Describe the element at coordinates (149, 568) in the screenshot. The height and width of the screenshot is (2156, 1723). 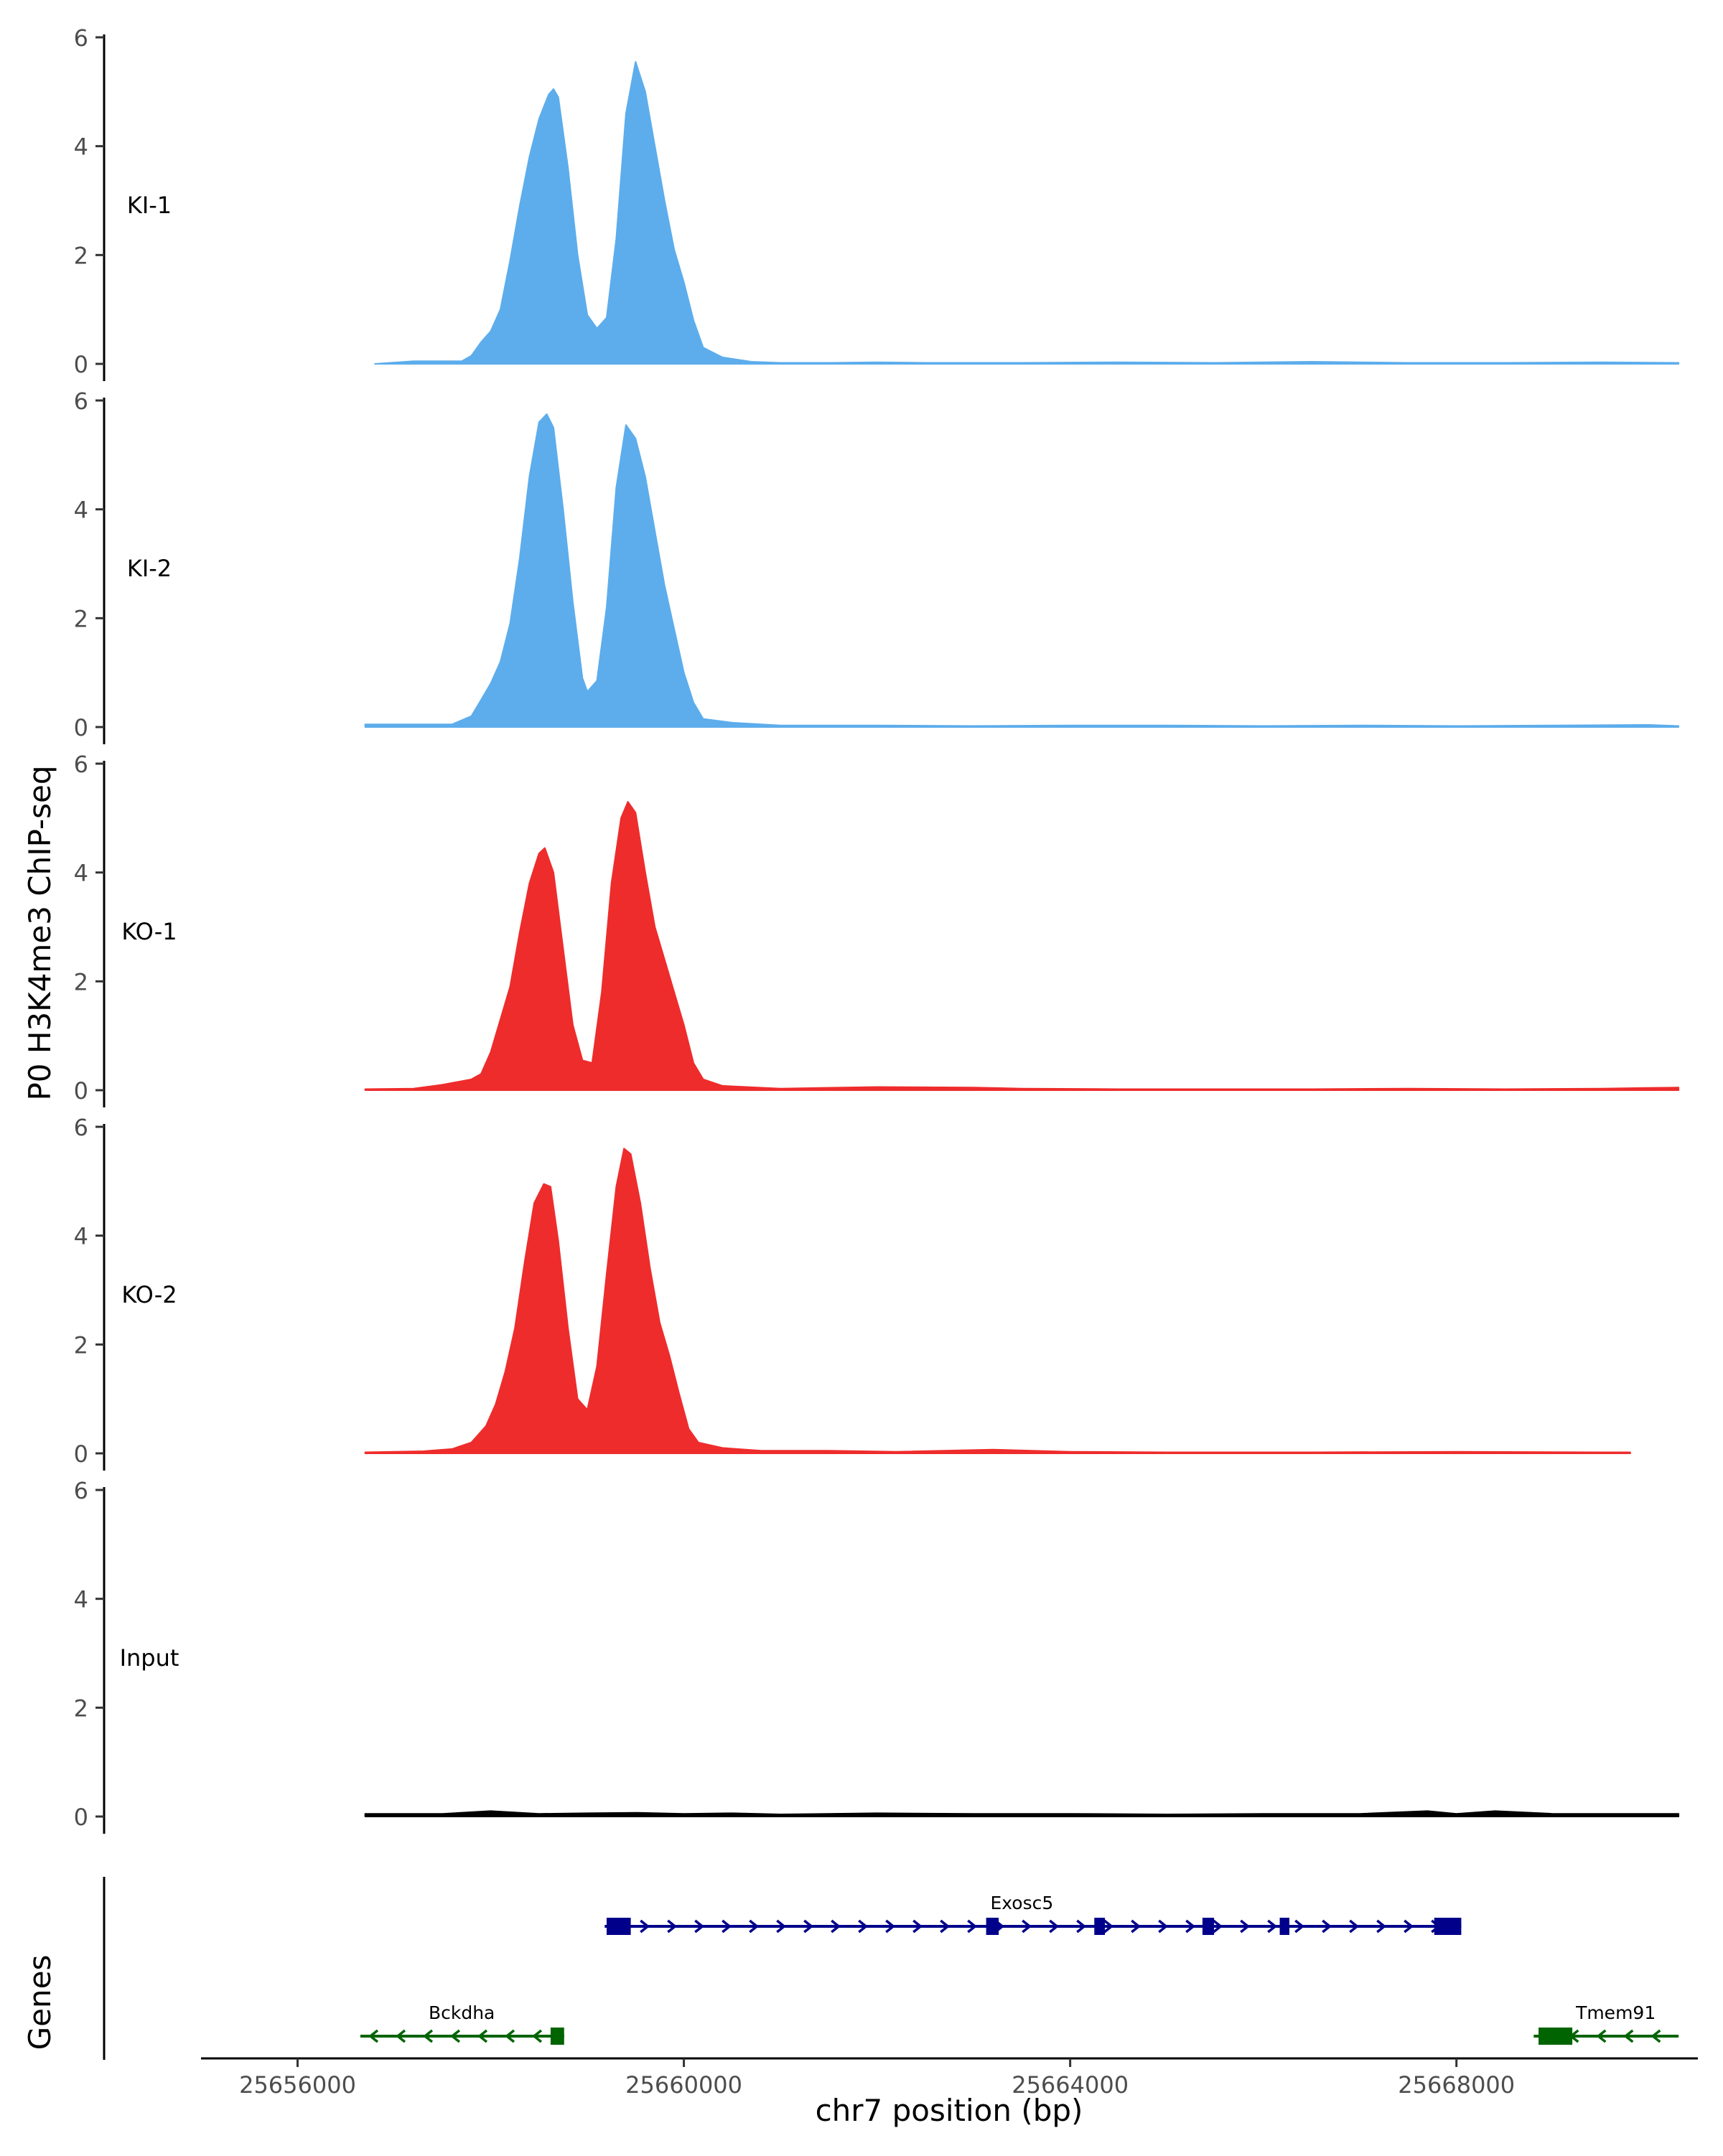
I see `track-label: KI-2` at that location.